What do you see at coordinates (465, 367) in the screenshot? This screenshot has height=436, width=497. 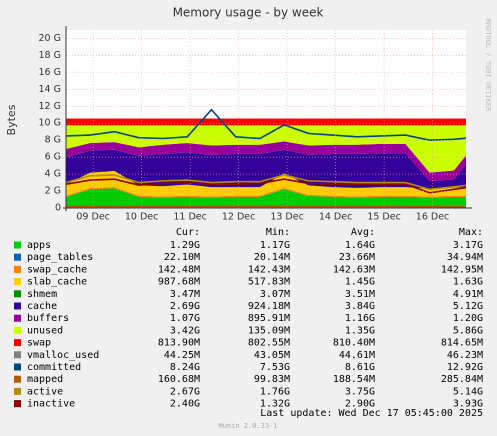 I see `legend-stat: 12.92G` at bounding box center [465, 367].